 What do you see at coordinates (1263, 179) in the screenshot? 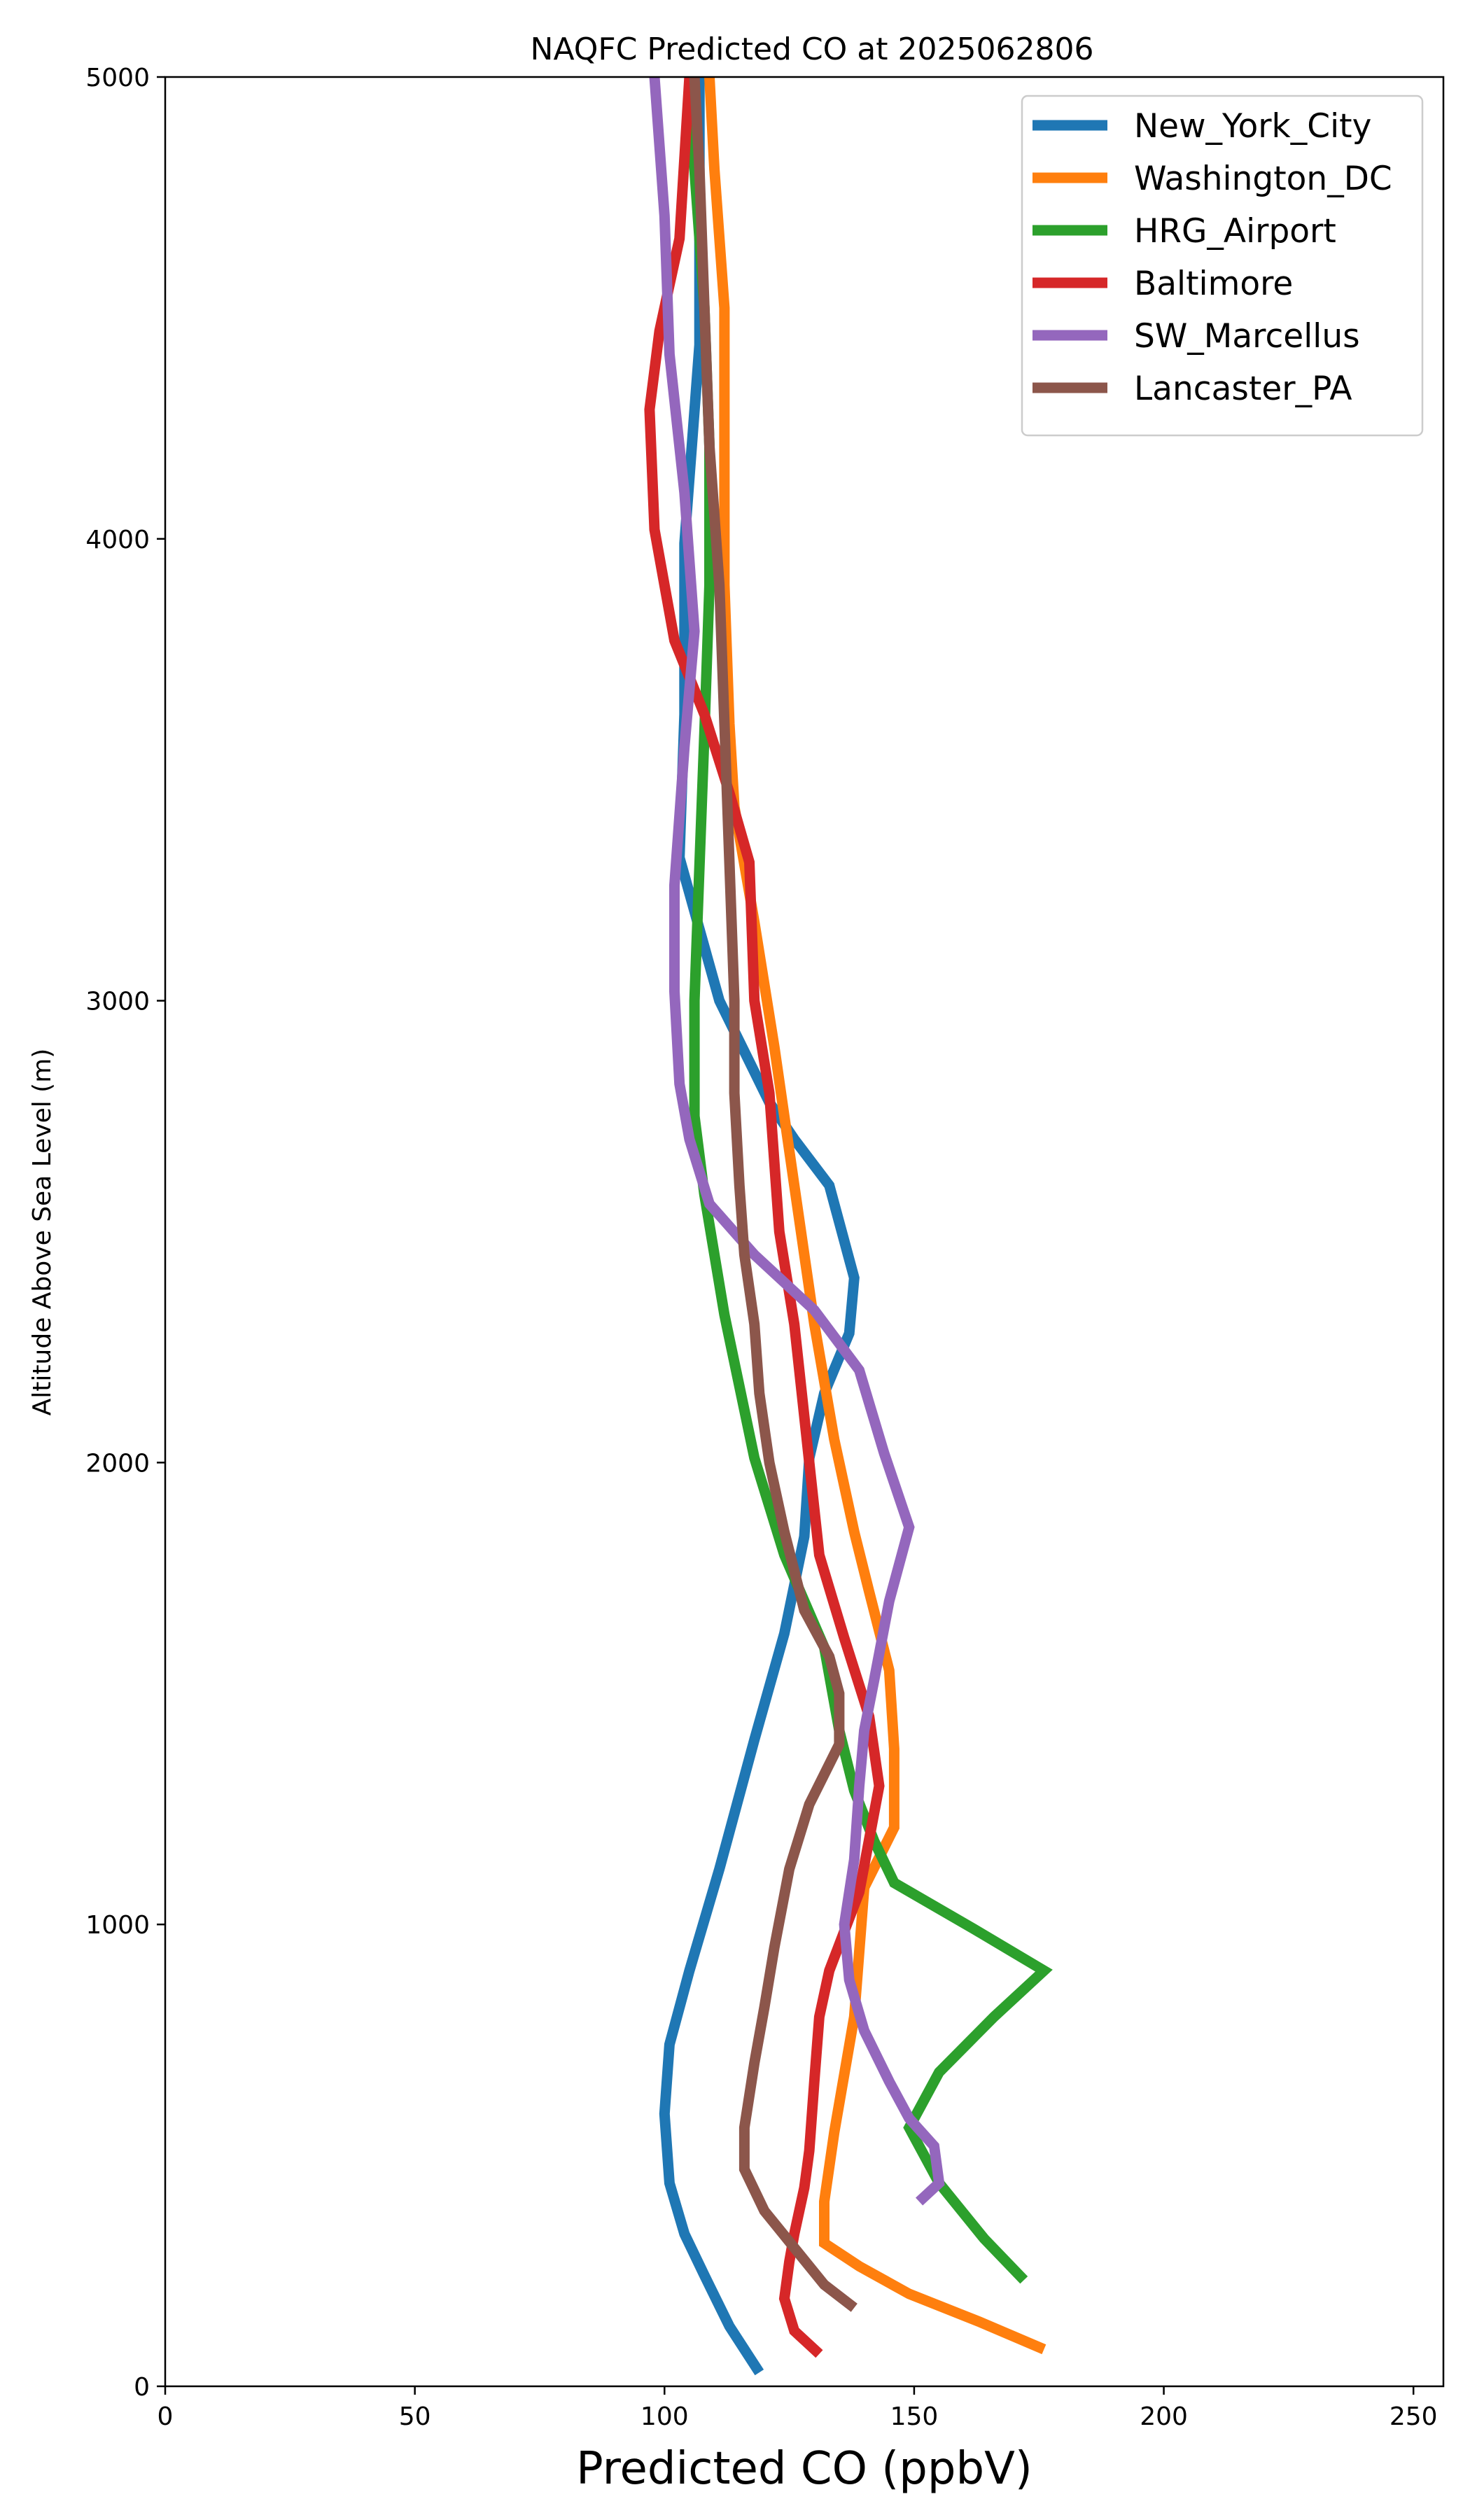
I see `legend-label-washington-dc: Washington_DC` at bounding box center [1263, 179].